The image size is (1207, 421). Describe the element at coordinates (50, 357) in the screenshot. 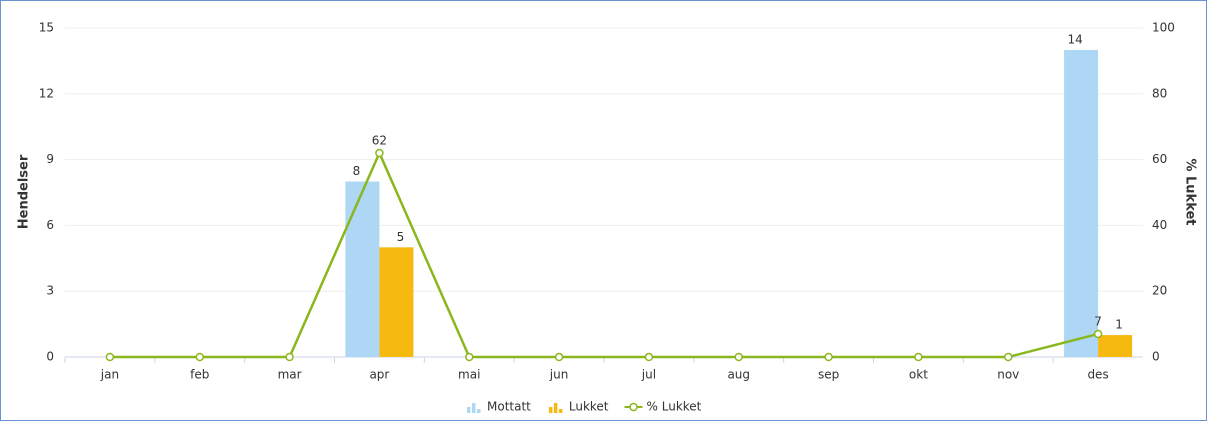

I see `y-tick-label: 0` at that location.